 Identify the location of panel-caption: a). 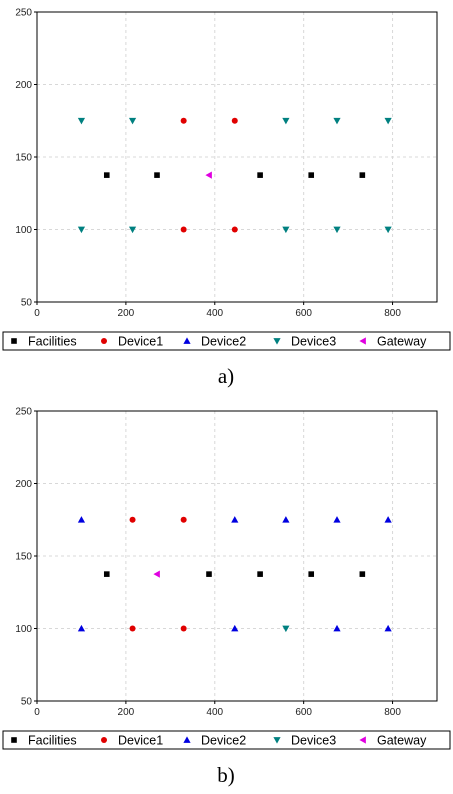
(226, 376).